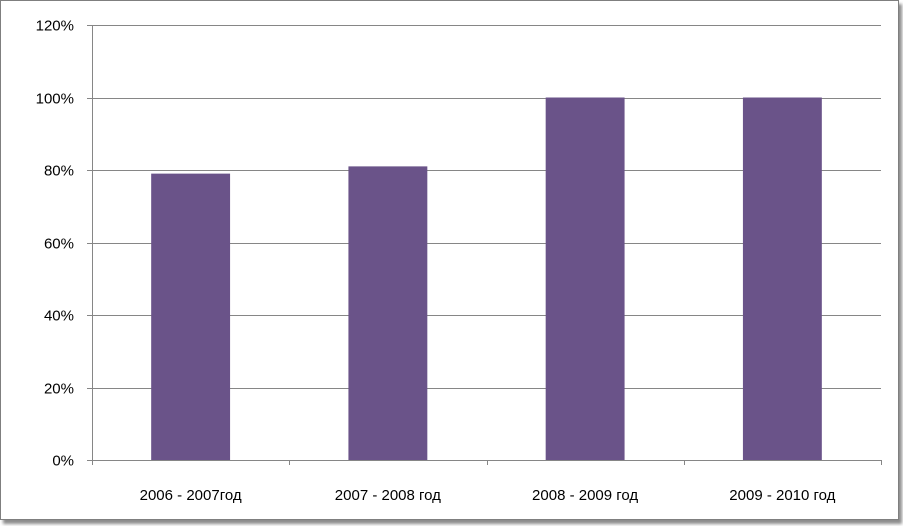 The height and width of the screenshot is (526, 903). I want to click on y-tick-label: 40%, so click(59, 316).